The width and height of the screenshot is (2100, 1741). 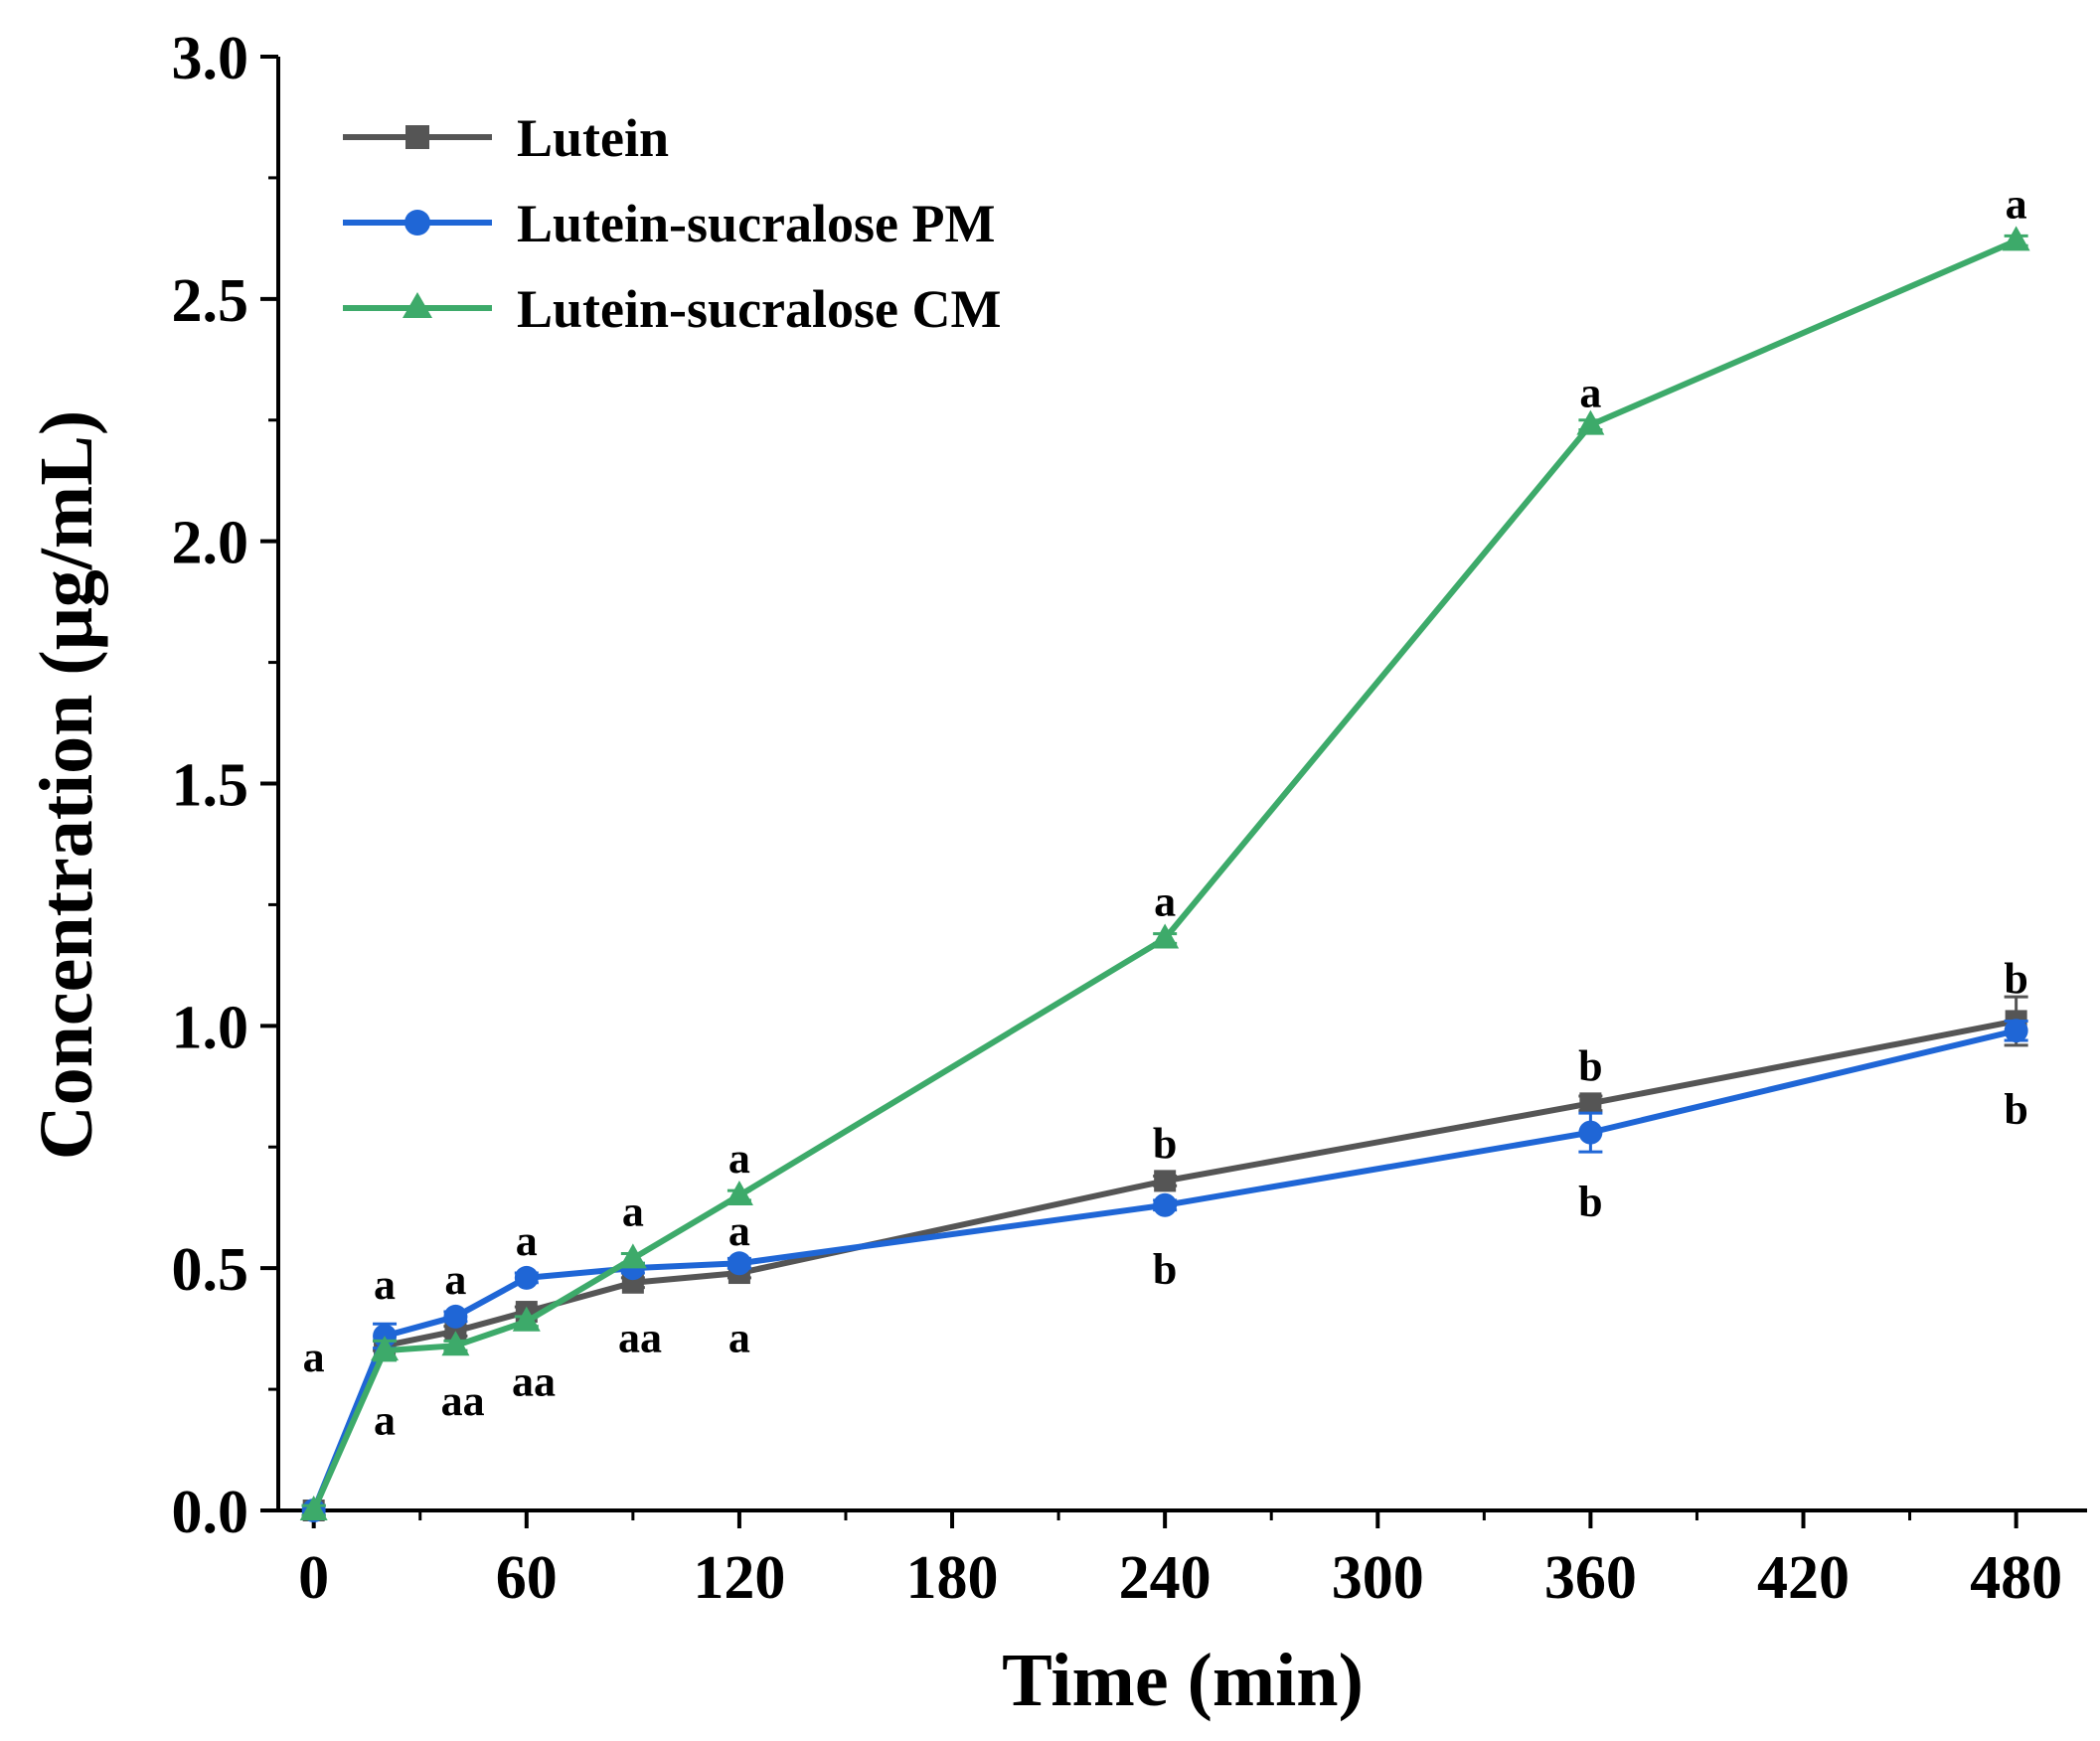 What do you see at coordinates (1165, 1578) in the screenshot?
I see `x-tick-label: 240` at bounding box center [1165, 1578].